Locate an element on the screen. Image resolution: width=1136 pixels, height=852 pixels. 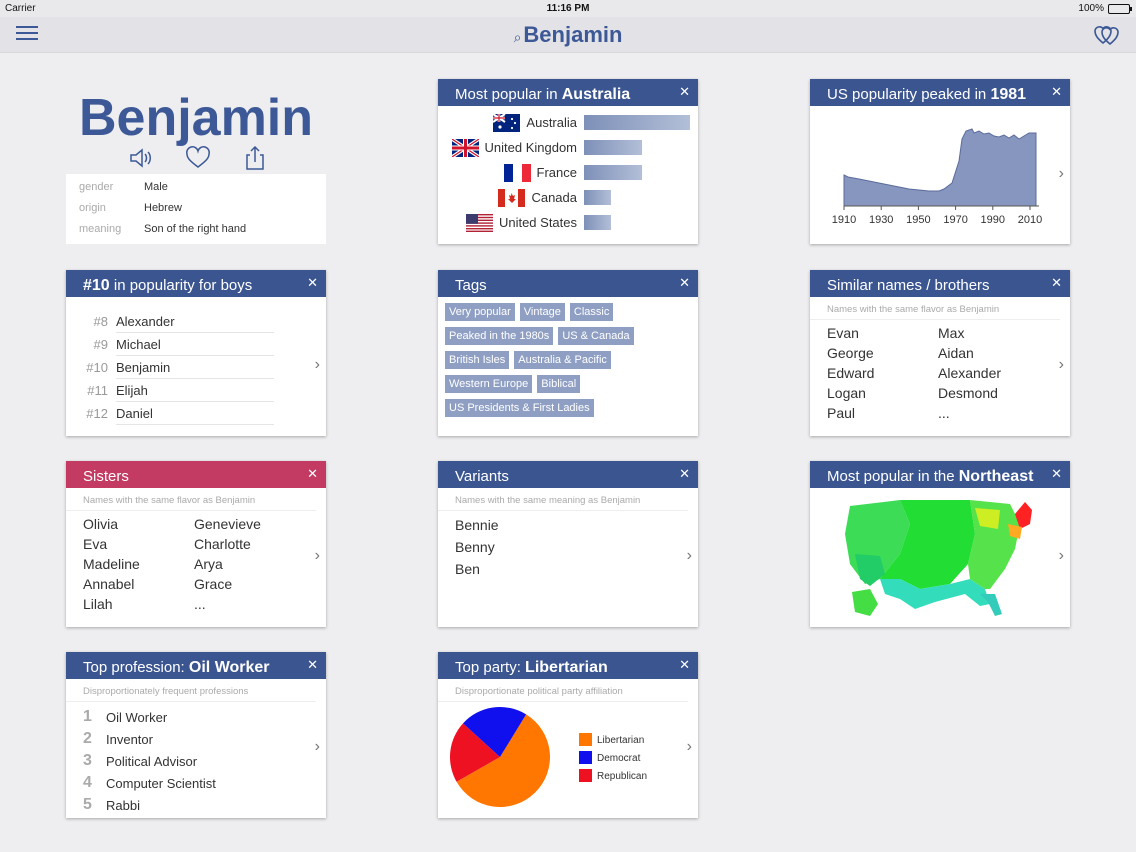
profession-name: Rabbi is located at coordinates (123, 805).